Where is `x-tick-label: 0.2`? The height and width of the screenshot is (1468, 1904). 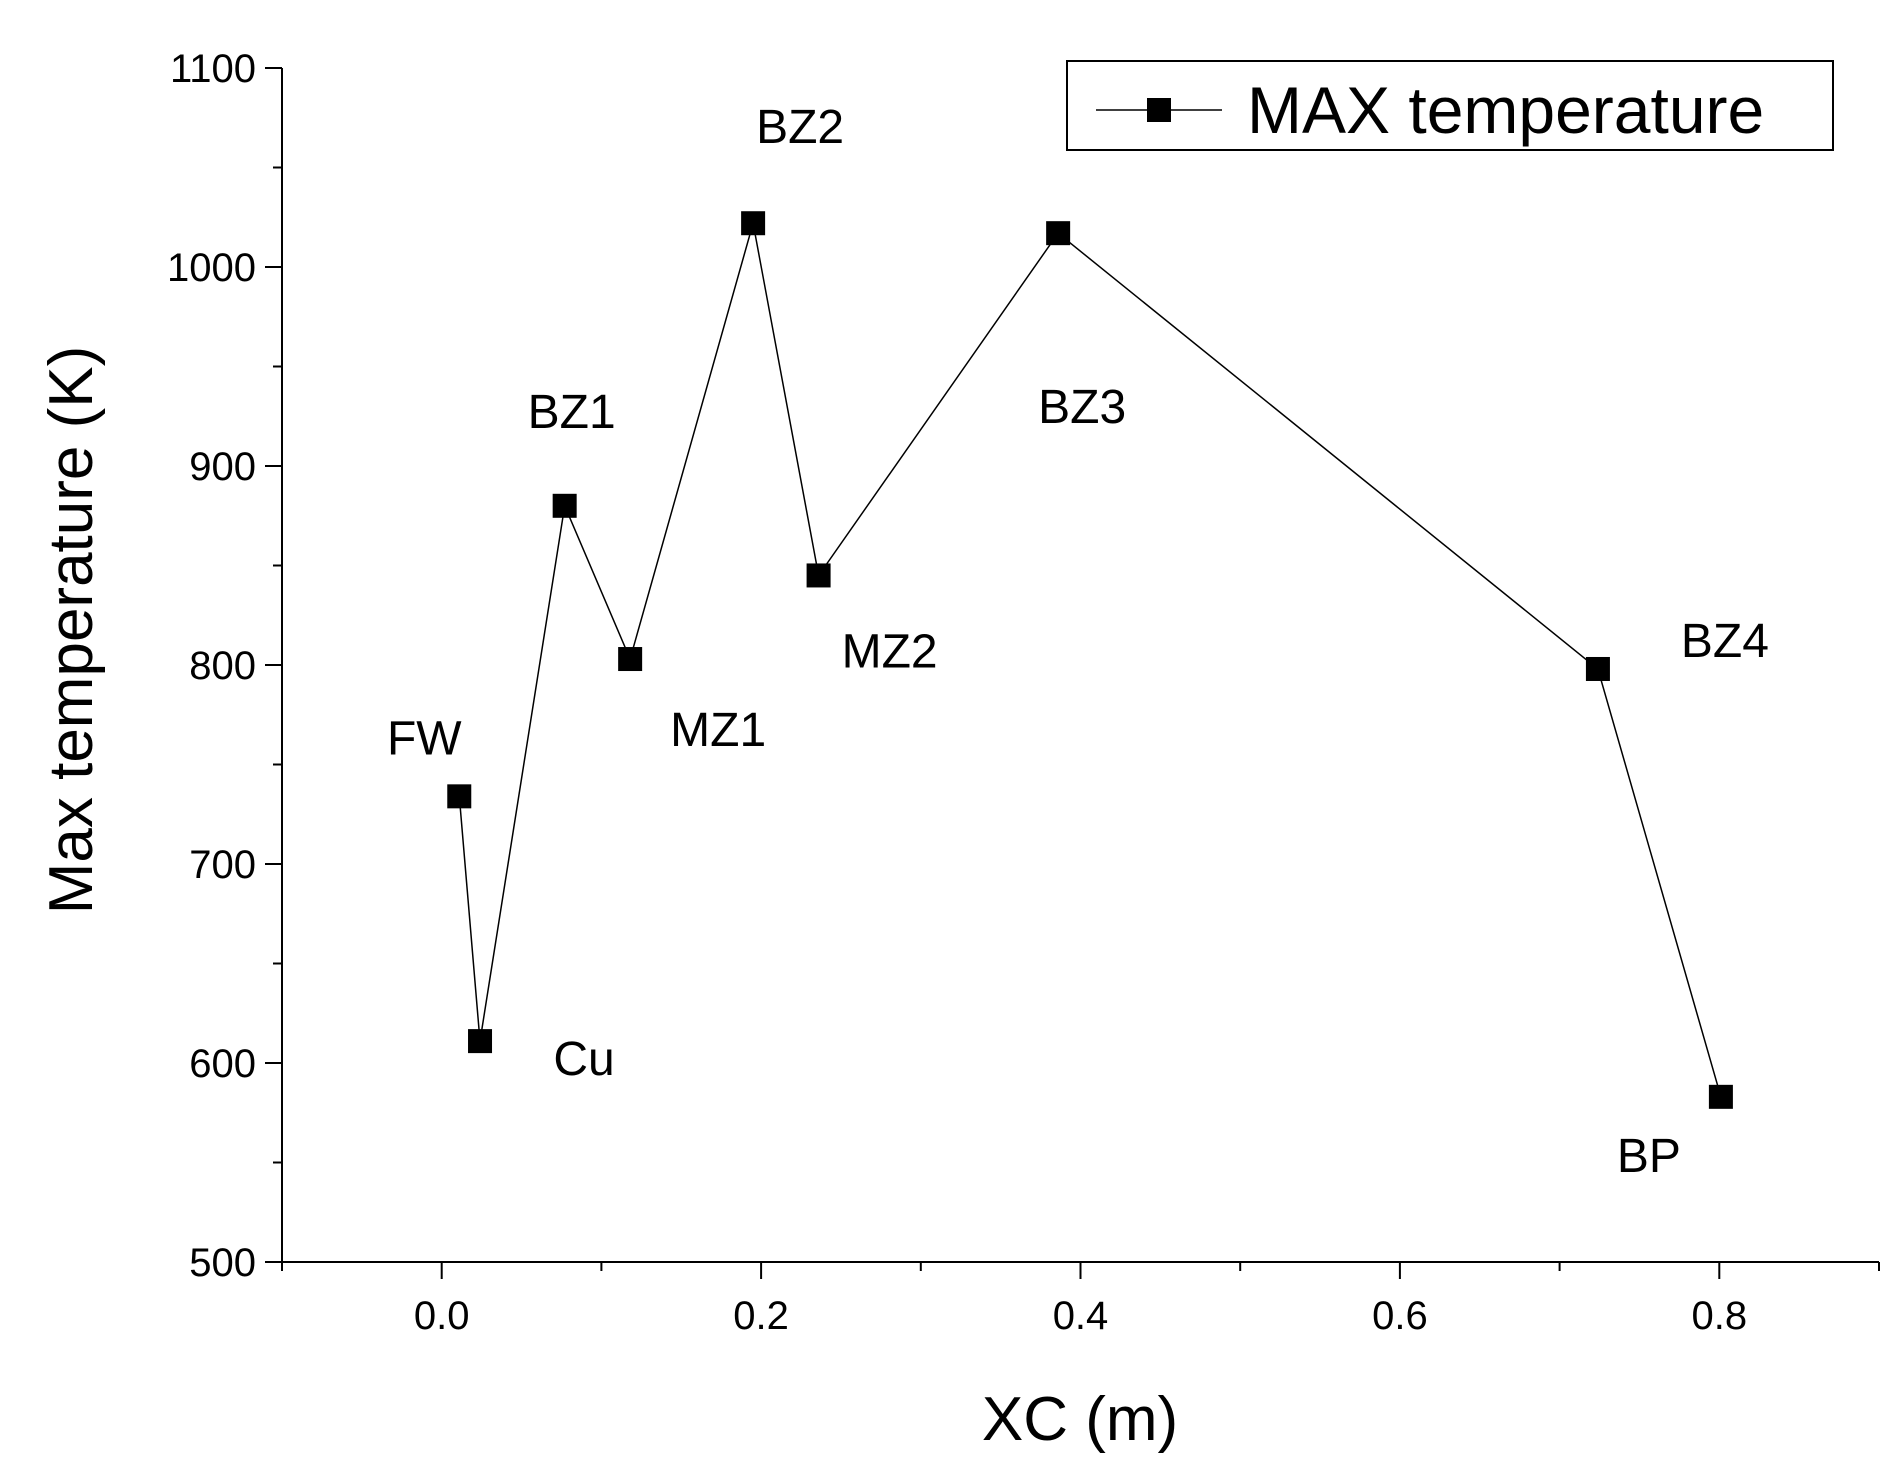
x-tick-label: 0.2 is located at coordinates (761, 1316).